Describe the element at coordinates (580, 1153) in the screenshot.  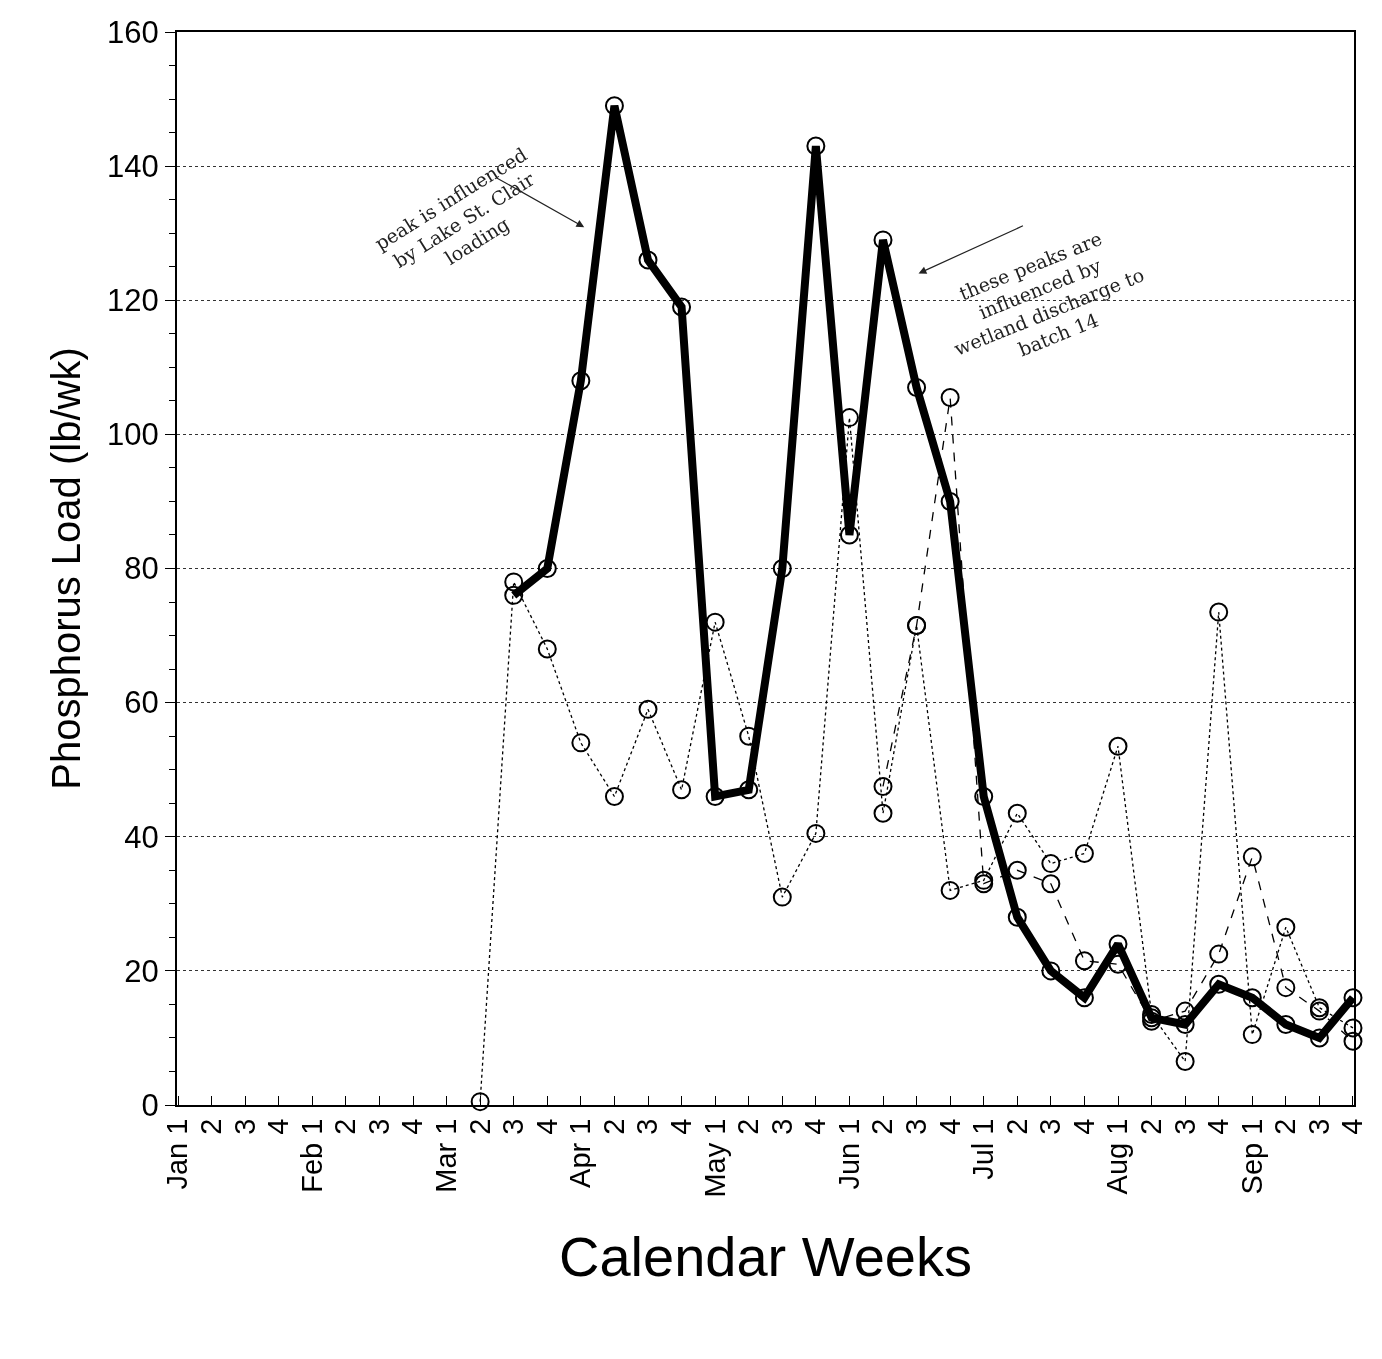
I see `x-tick-label: Apr 1` at that location.